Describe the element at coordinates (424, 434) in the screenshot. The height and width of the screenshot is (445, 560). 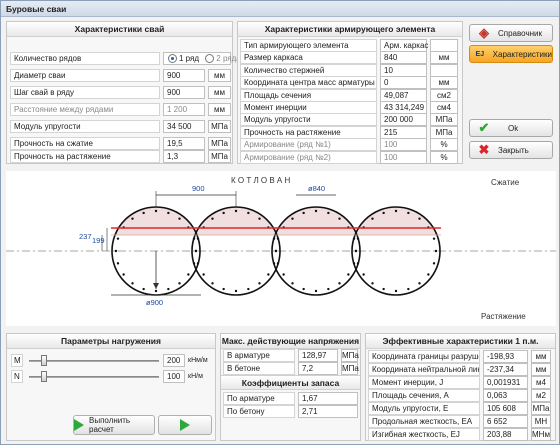
I see `effective-row-6-label: Изгибная жесткость, EJ` at that location.